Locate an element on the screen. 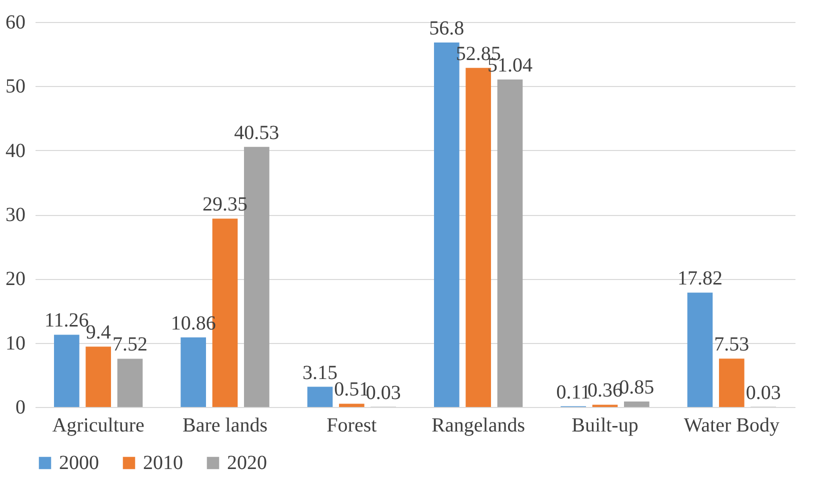 The height and width of the screenshot is (497, 832). x-tick-label: Water Body is located at coordinates (732, 425).